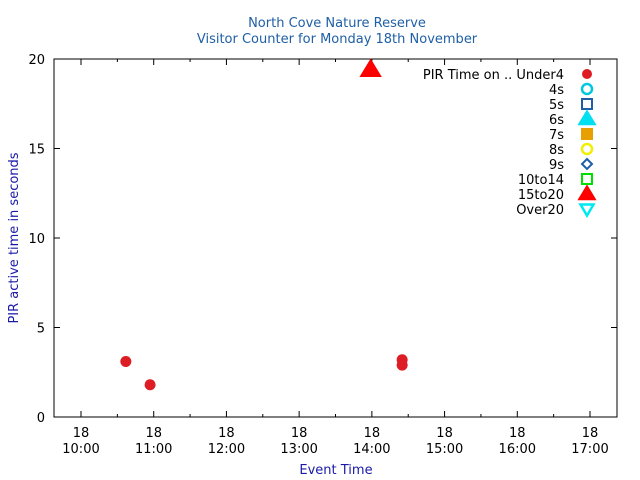  I want to click on y-tick-label: 20, so click(36, 60).